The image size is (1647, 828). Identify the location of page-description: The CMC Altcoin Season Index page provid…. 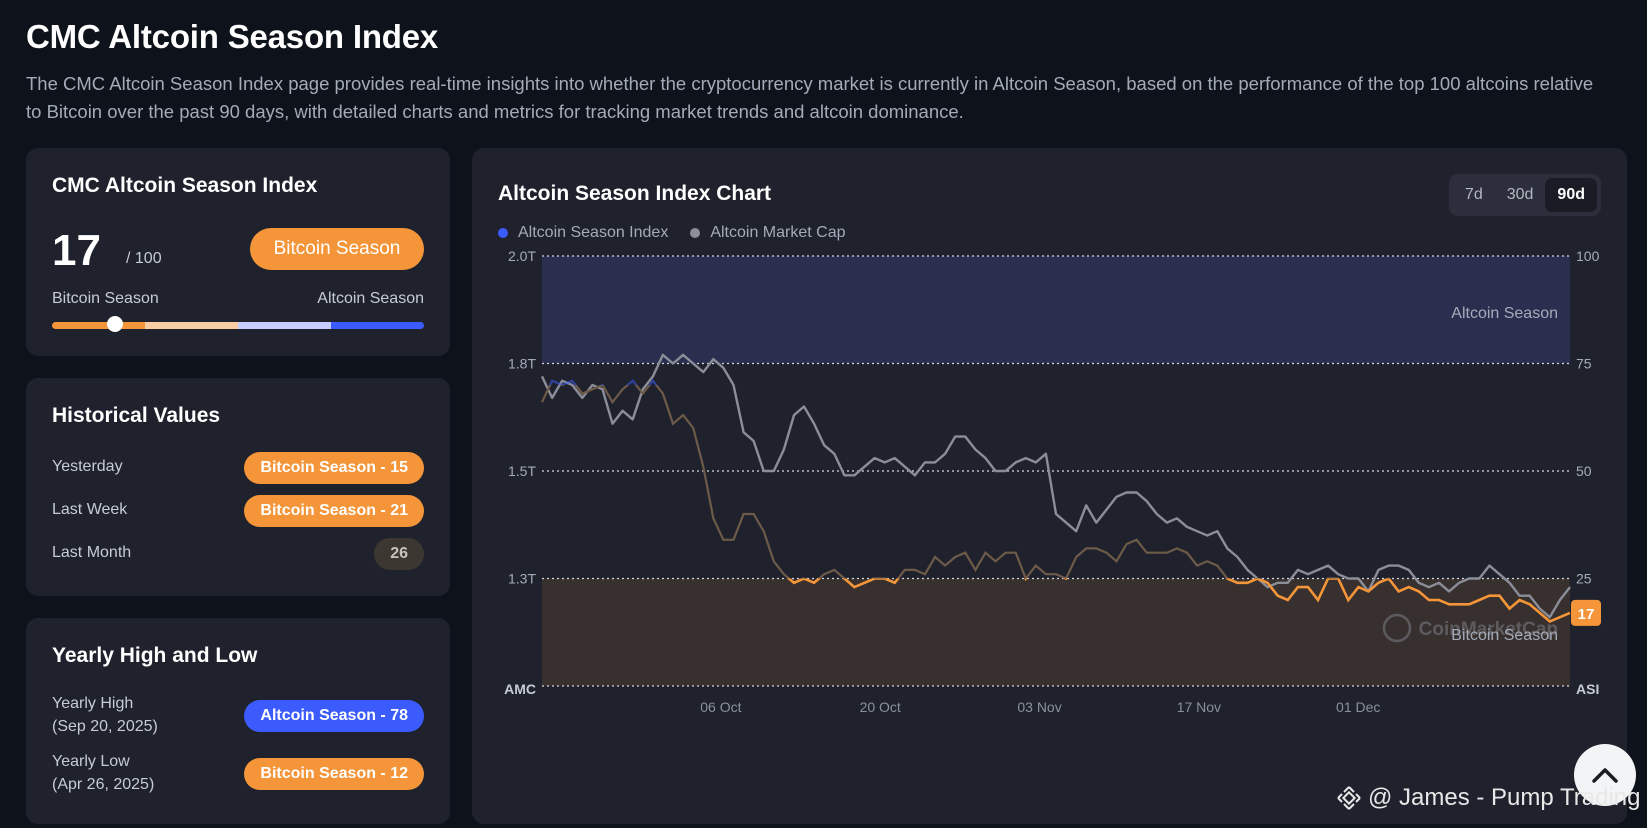
(810, 97).